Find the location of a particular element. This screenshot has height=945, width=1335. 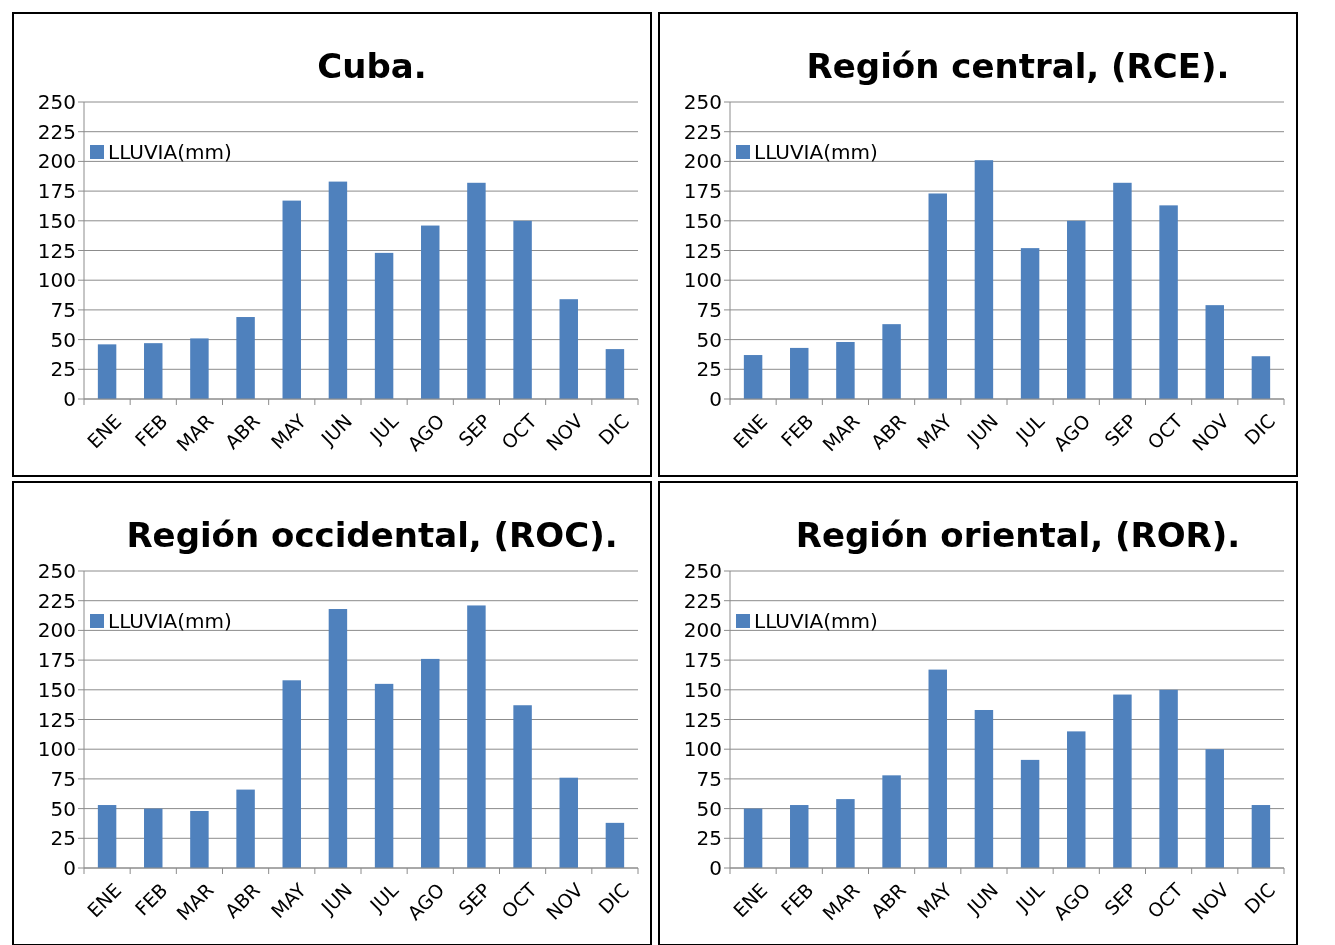

chart-title: Cuba. is located at coordinates (372, 66).